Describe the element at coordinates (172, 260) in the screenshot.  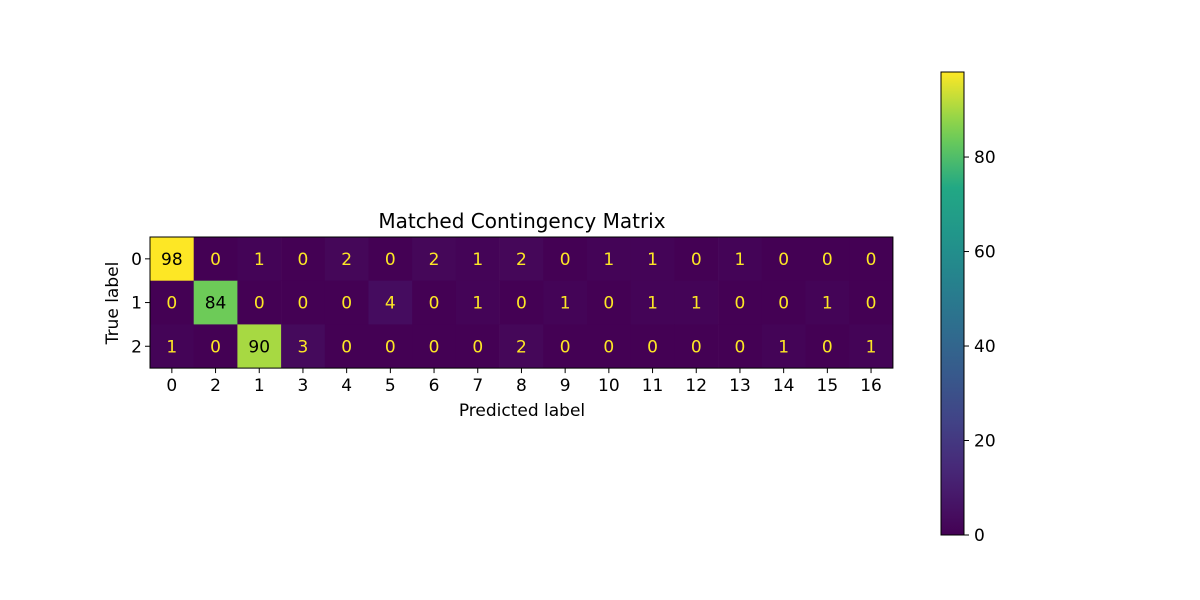
I see `cell-value-label: 98` at that location.